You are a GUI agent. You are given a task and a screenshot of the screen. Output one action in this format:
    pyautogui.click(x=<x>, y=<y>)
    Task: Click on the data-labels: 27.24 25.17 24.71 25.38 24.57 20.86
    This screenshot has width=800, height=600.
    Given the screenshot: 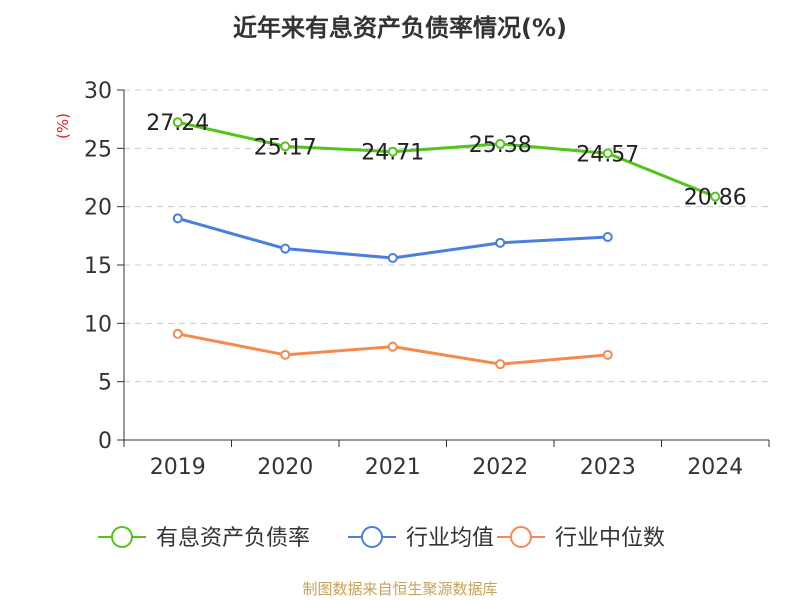 What is the action you would take?
    pyautogui.click(x=446, y=160)
    